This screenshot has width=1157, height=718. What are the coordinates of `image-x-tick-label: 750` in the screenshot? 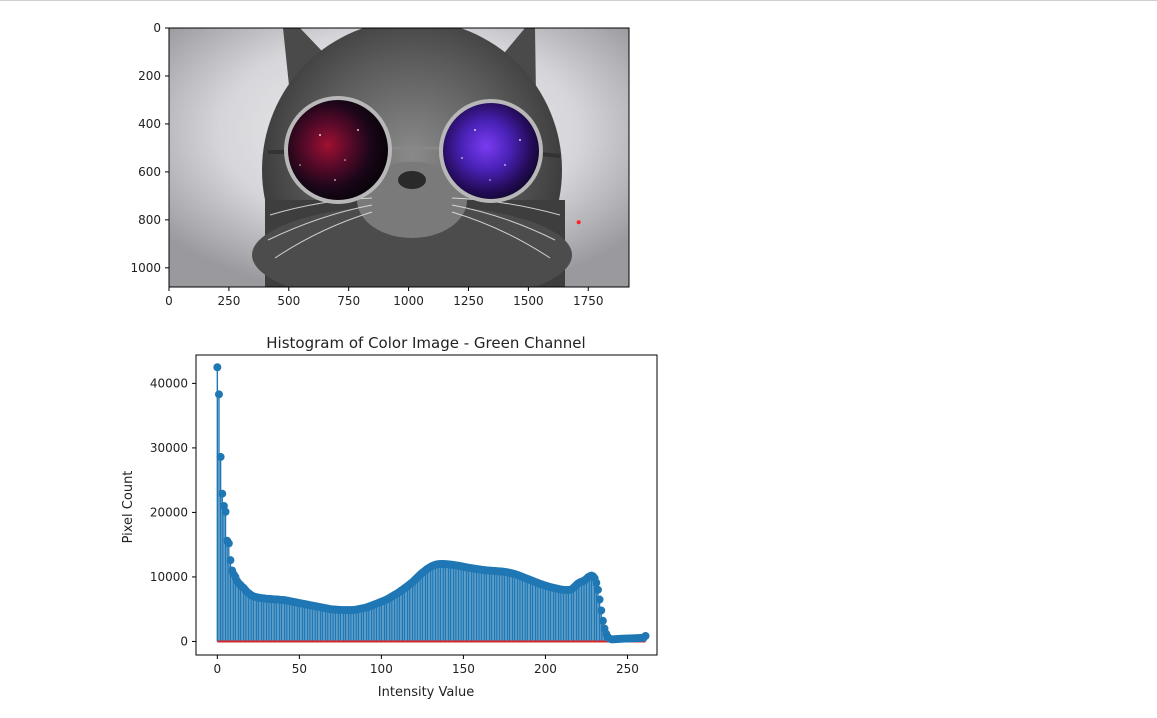 It's located at (348, 301).